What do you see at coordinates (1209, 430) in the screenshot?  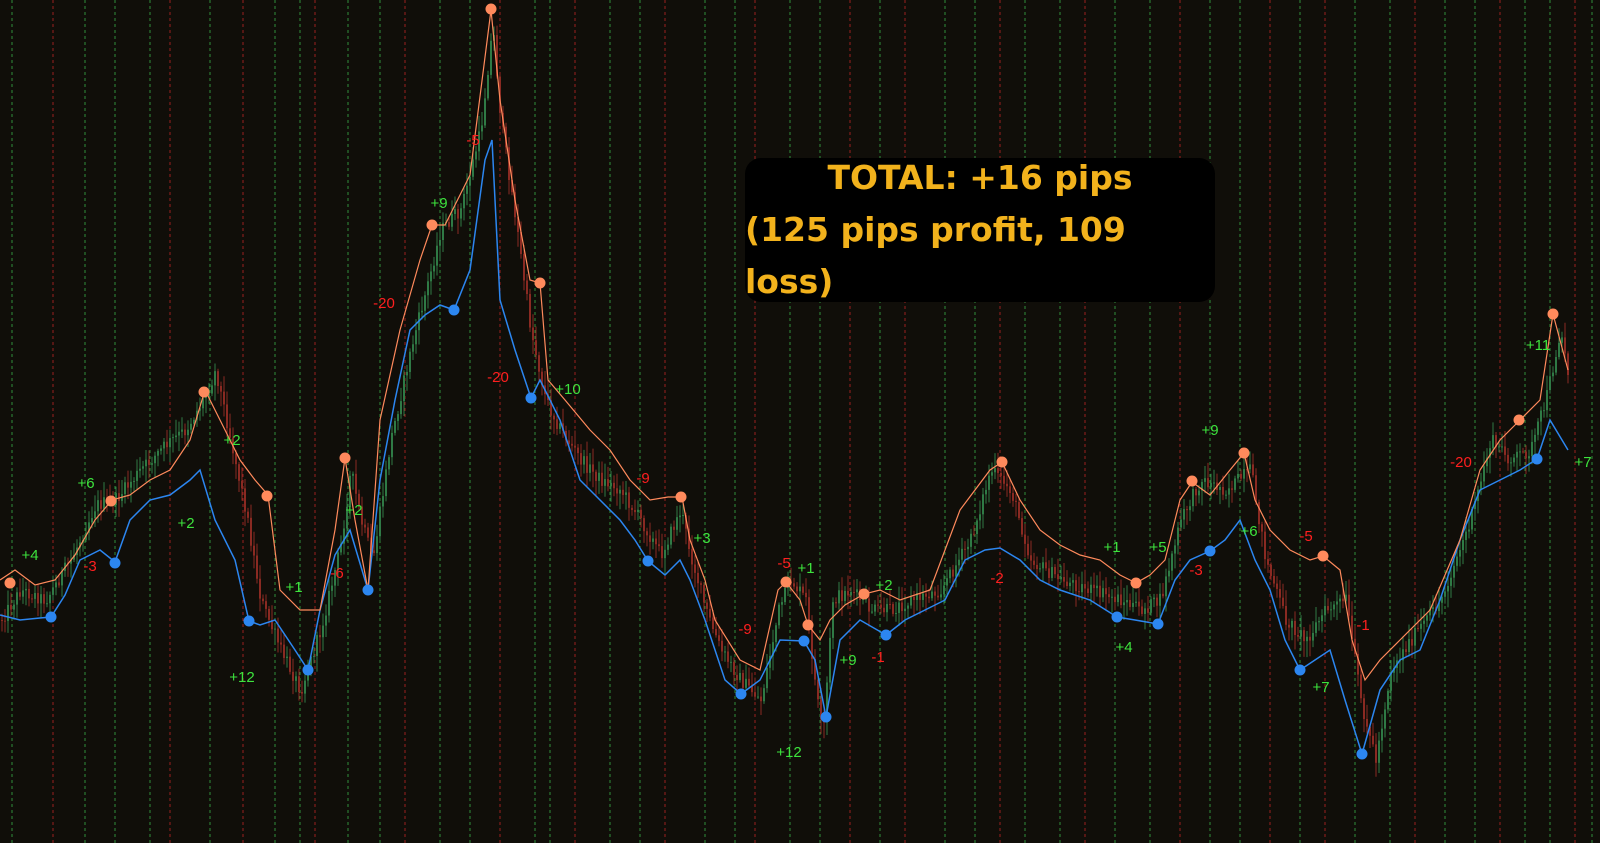 I see `trade-result-label: +9` at bounding box center [1209, 430].